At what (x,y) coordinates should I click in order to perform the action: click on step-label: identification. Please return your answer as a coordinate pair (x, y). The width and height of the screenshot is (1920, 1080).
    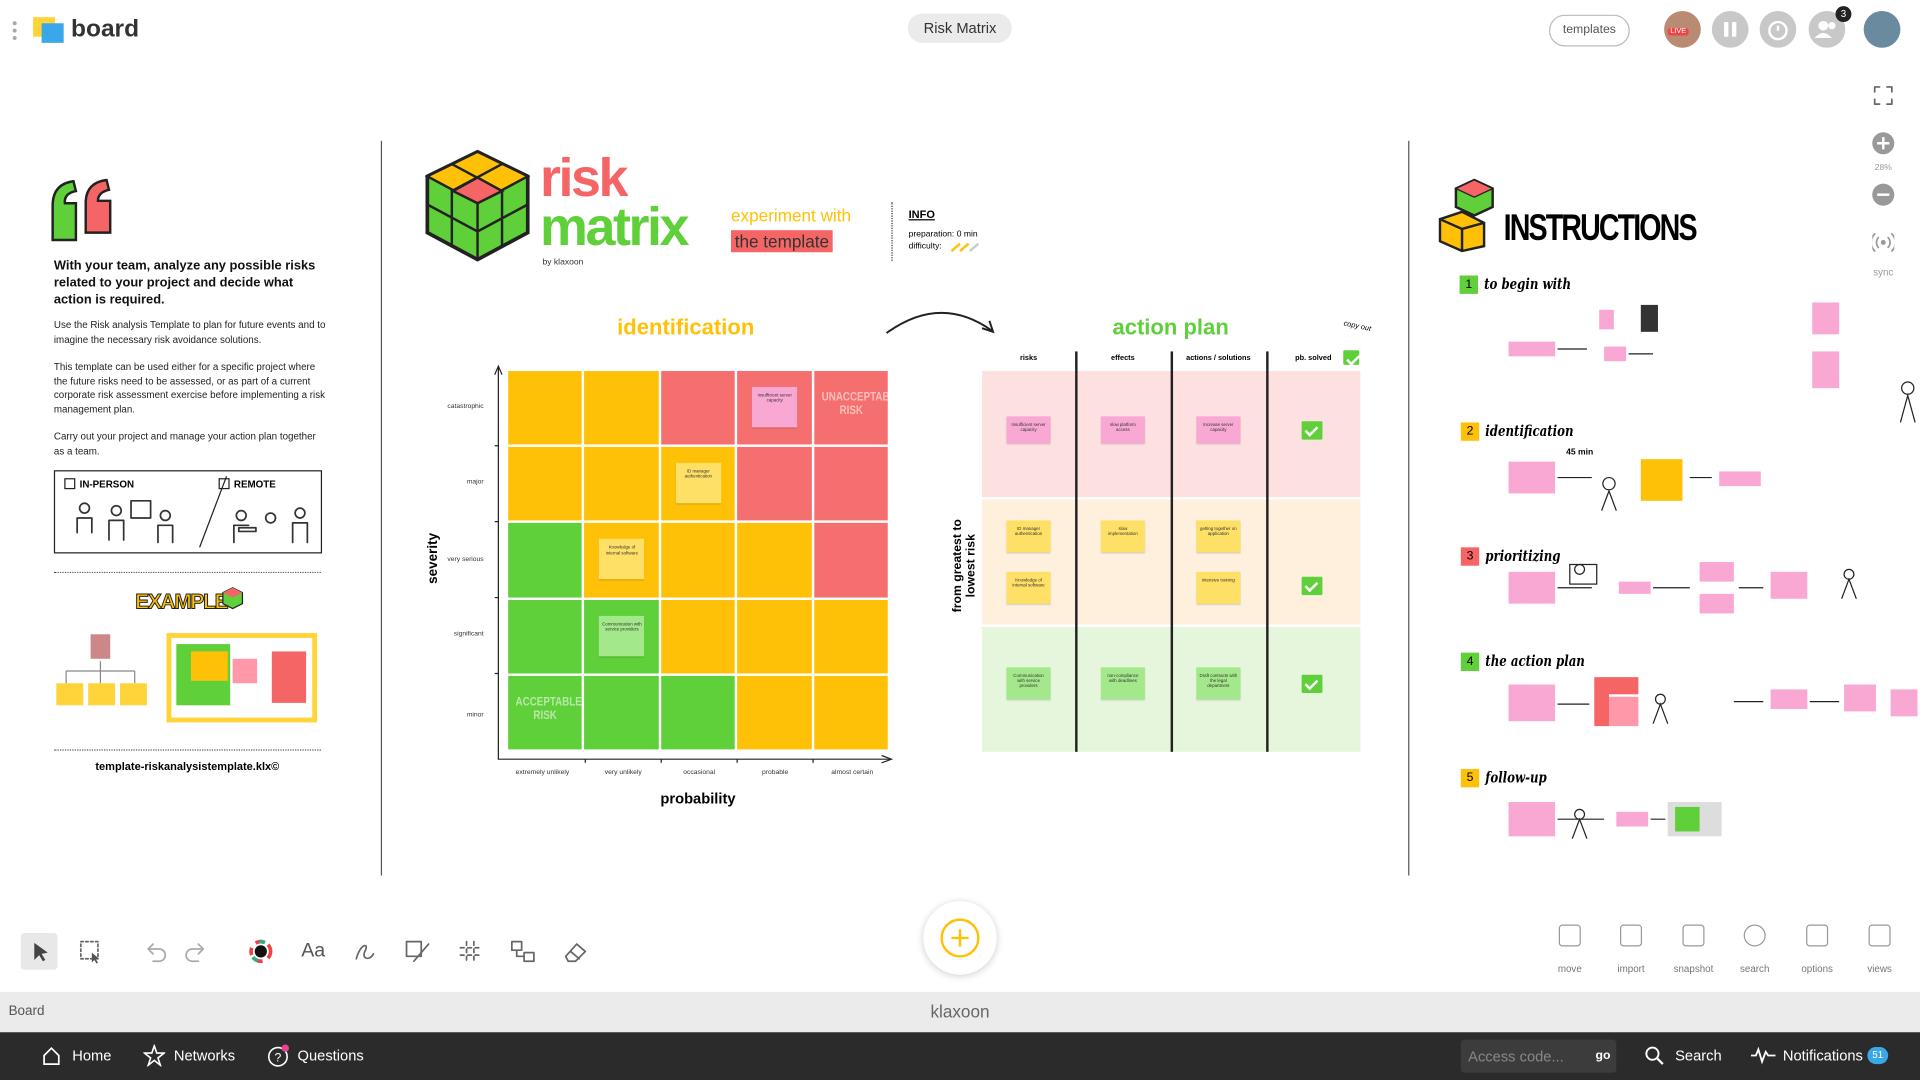
    Looking at the image, I should click on (1529, 431).